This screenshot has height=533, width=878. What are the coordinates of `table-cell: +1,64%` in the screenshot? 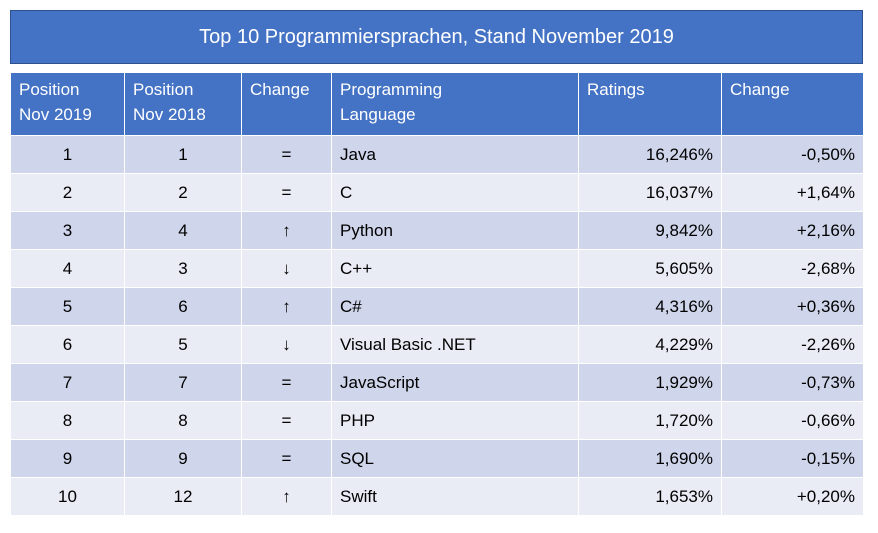 It's located at (792, 192).